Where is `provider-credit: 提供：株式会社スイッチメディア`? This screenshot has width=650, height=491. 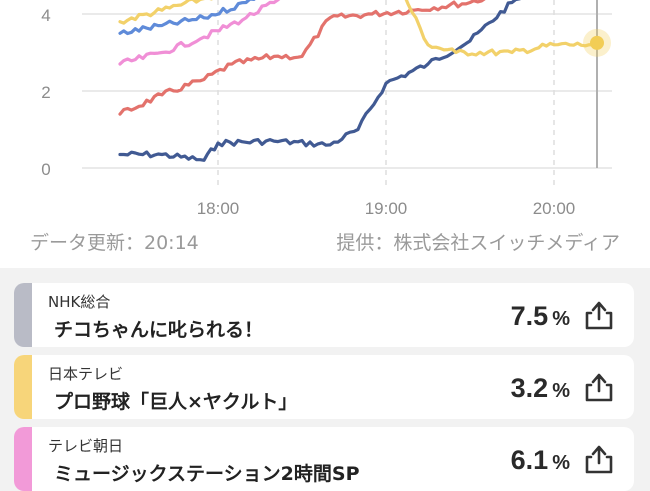
provider-credit: 提供：株式会社スイッチメディア is located at coordinates (478, 243).